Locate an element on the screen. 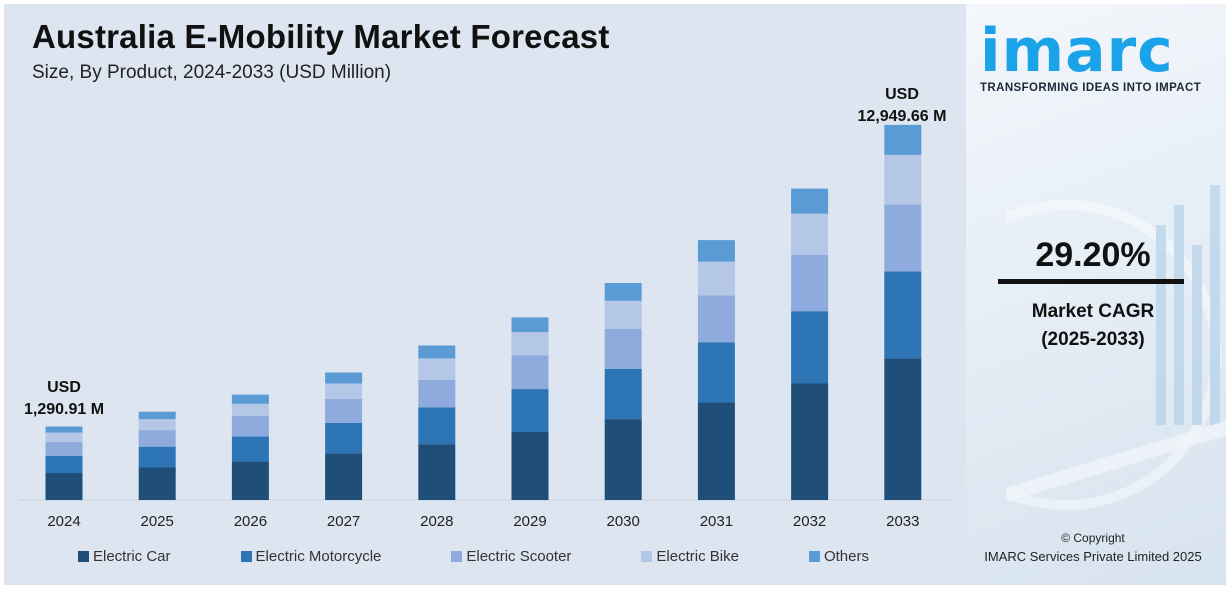  end-callout-value: 12,949.66 M is located at coordinates (902, 116).